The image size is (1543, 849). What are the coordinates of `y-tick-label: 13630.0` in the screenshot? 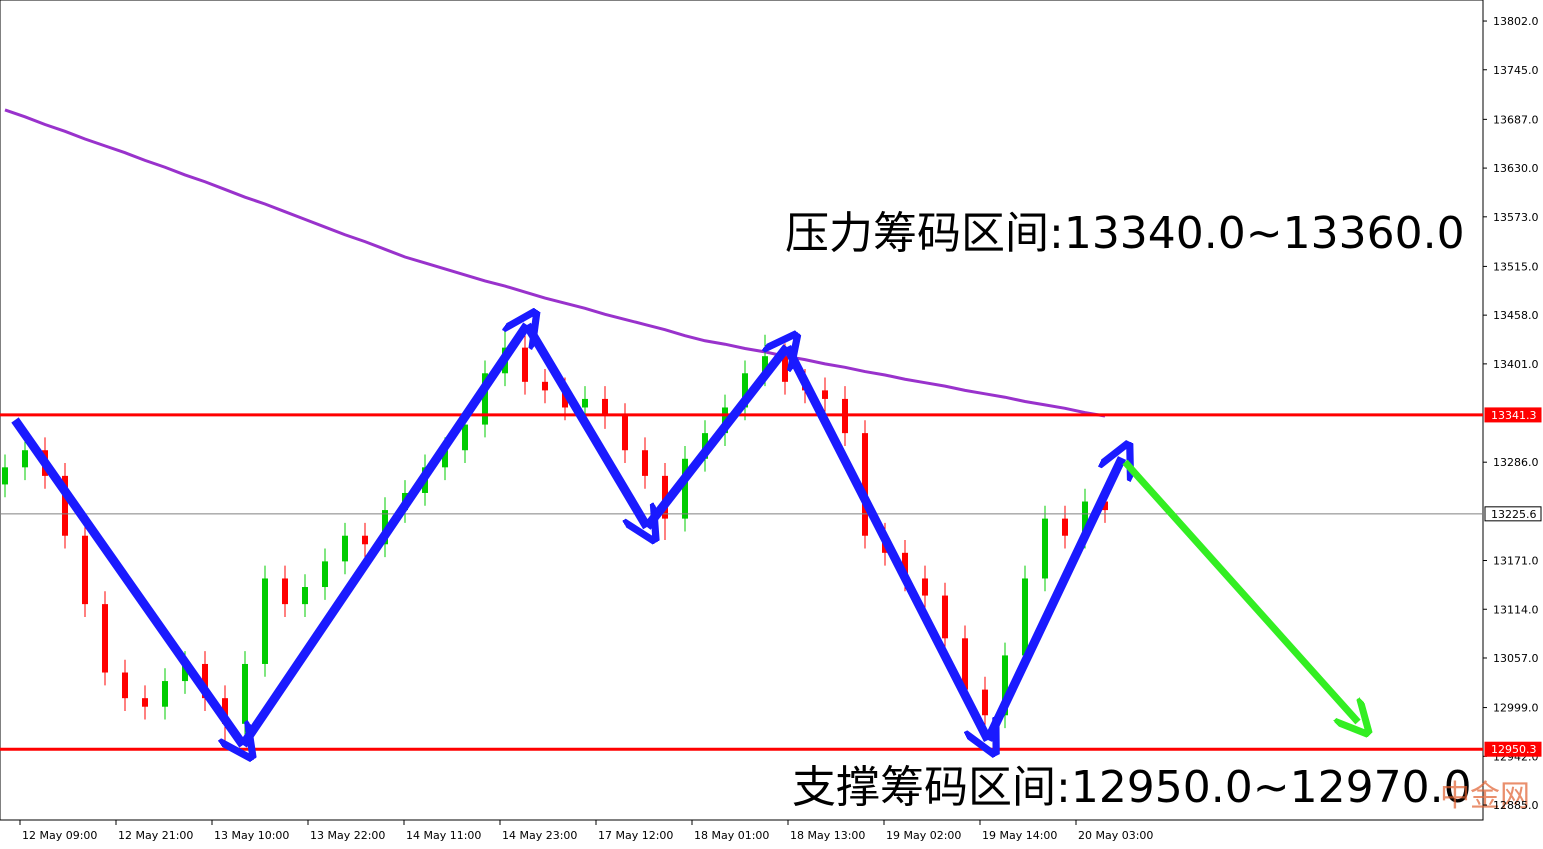 It's located at (1516, 168).